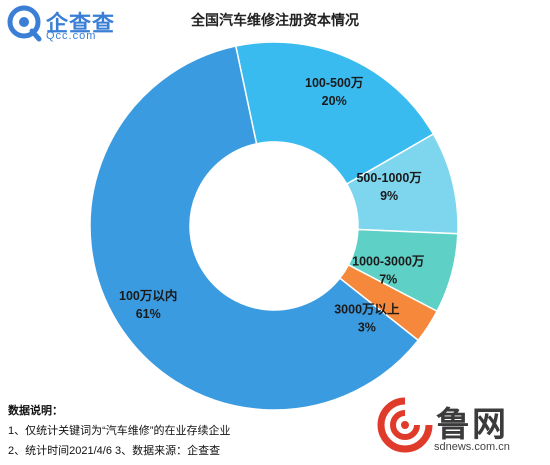 This screenshot has height=465, width=550. I want to click on slice-value-2: 7%, so click(388, 279).